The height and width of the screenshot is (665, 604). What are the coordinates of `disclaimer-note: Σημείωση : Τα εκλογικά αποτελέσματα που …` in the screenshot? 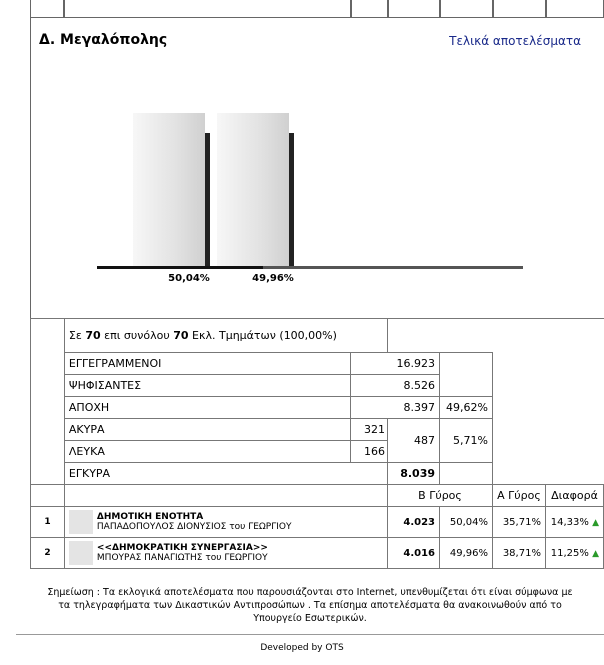 It's located at (310, 605).